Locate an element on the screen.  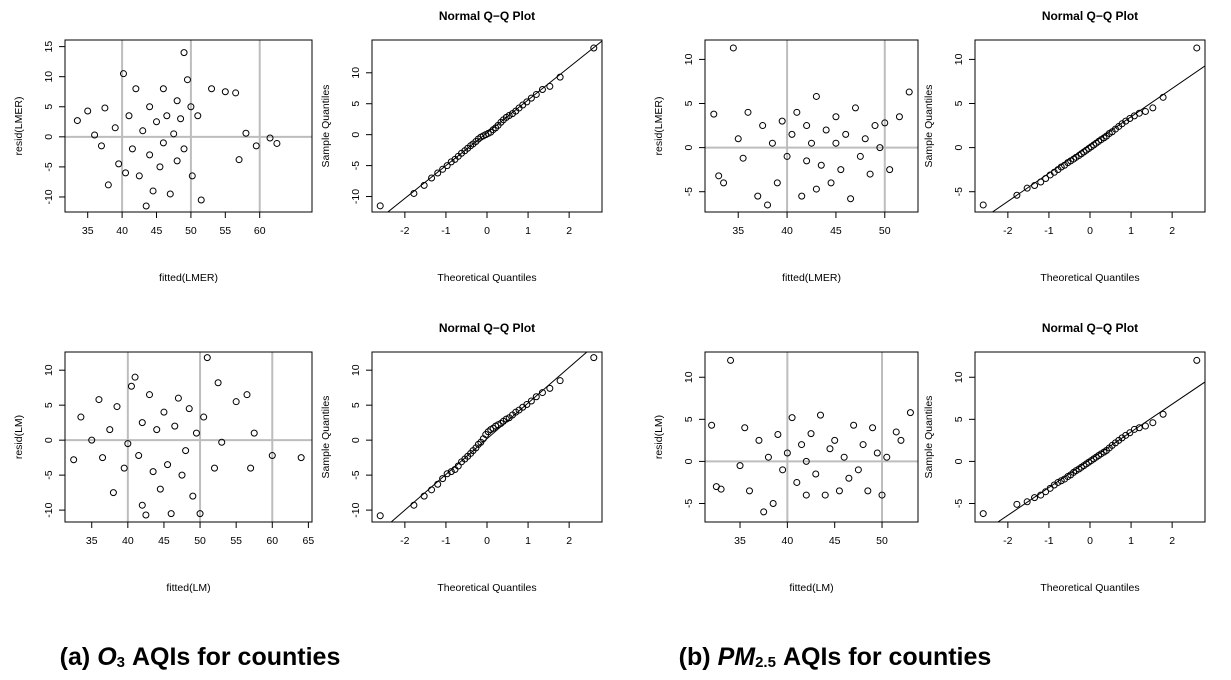
x-axis-label: fitted(LM) is located at coordinates (811, 588).